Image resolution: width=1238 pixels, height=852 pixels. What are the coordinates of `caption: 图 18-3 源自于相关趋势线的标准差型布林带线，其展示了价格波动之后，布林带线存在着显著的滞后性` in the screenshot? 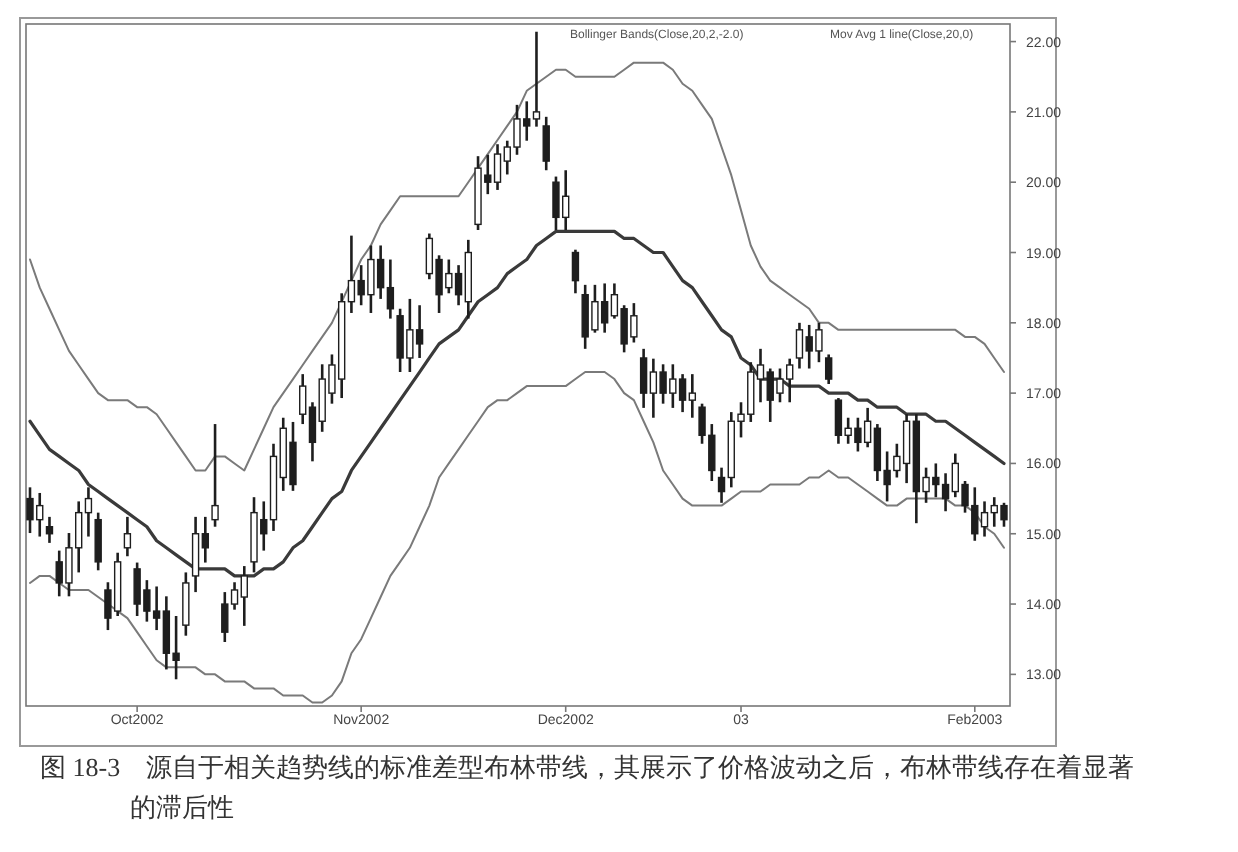 It's located at (587, 787).